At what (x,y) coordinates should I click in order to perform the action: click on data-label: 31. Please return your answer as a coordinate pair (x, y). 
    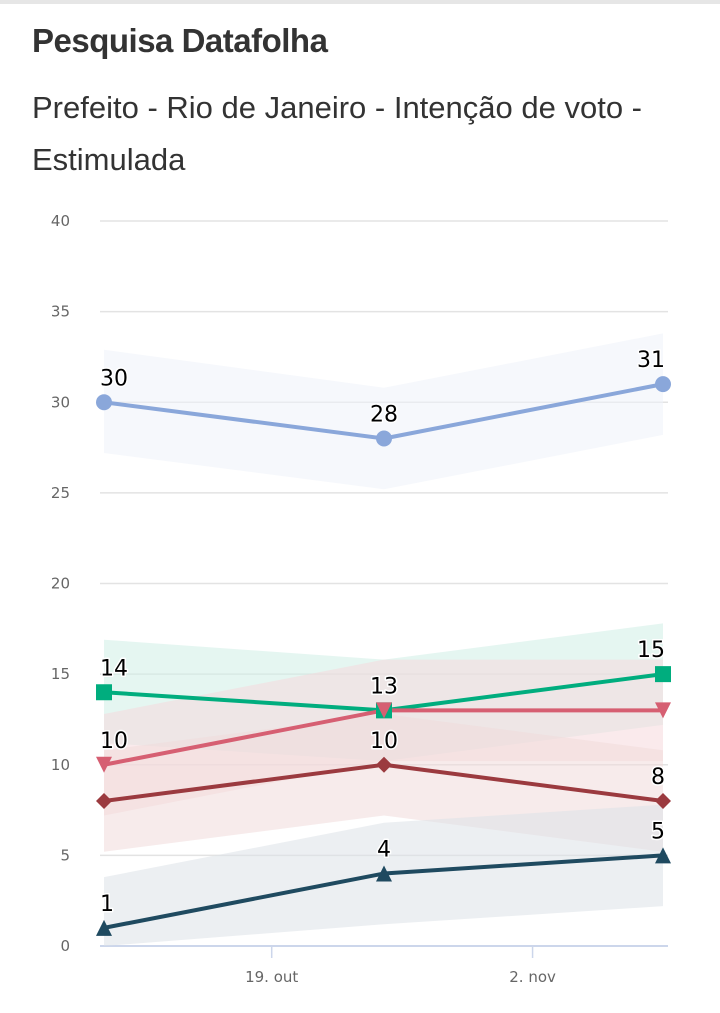
    Looking at the image, I should click on (651, 360).